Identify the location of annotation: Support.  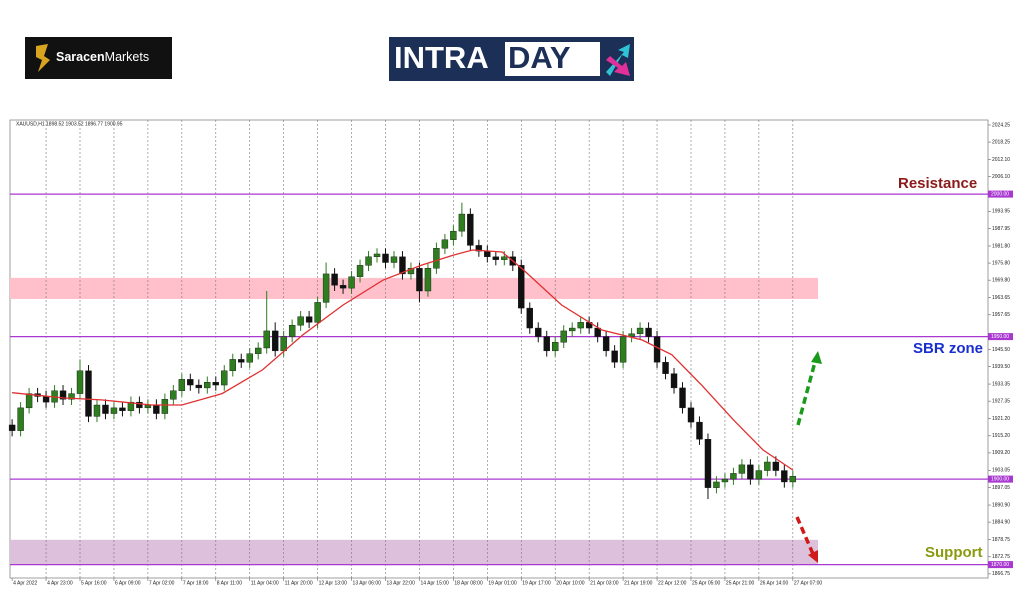
(954, 552).